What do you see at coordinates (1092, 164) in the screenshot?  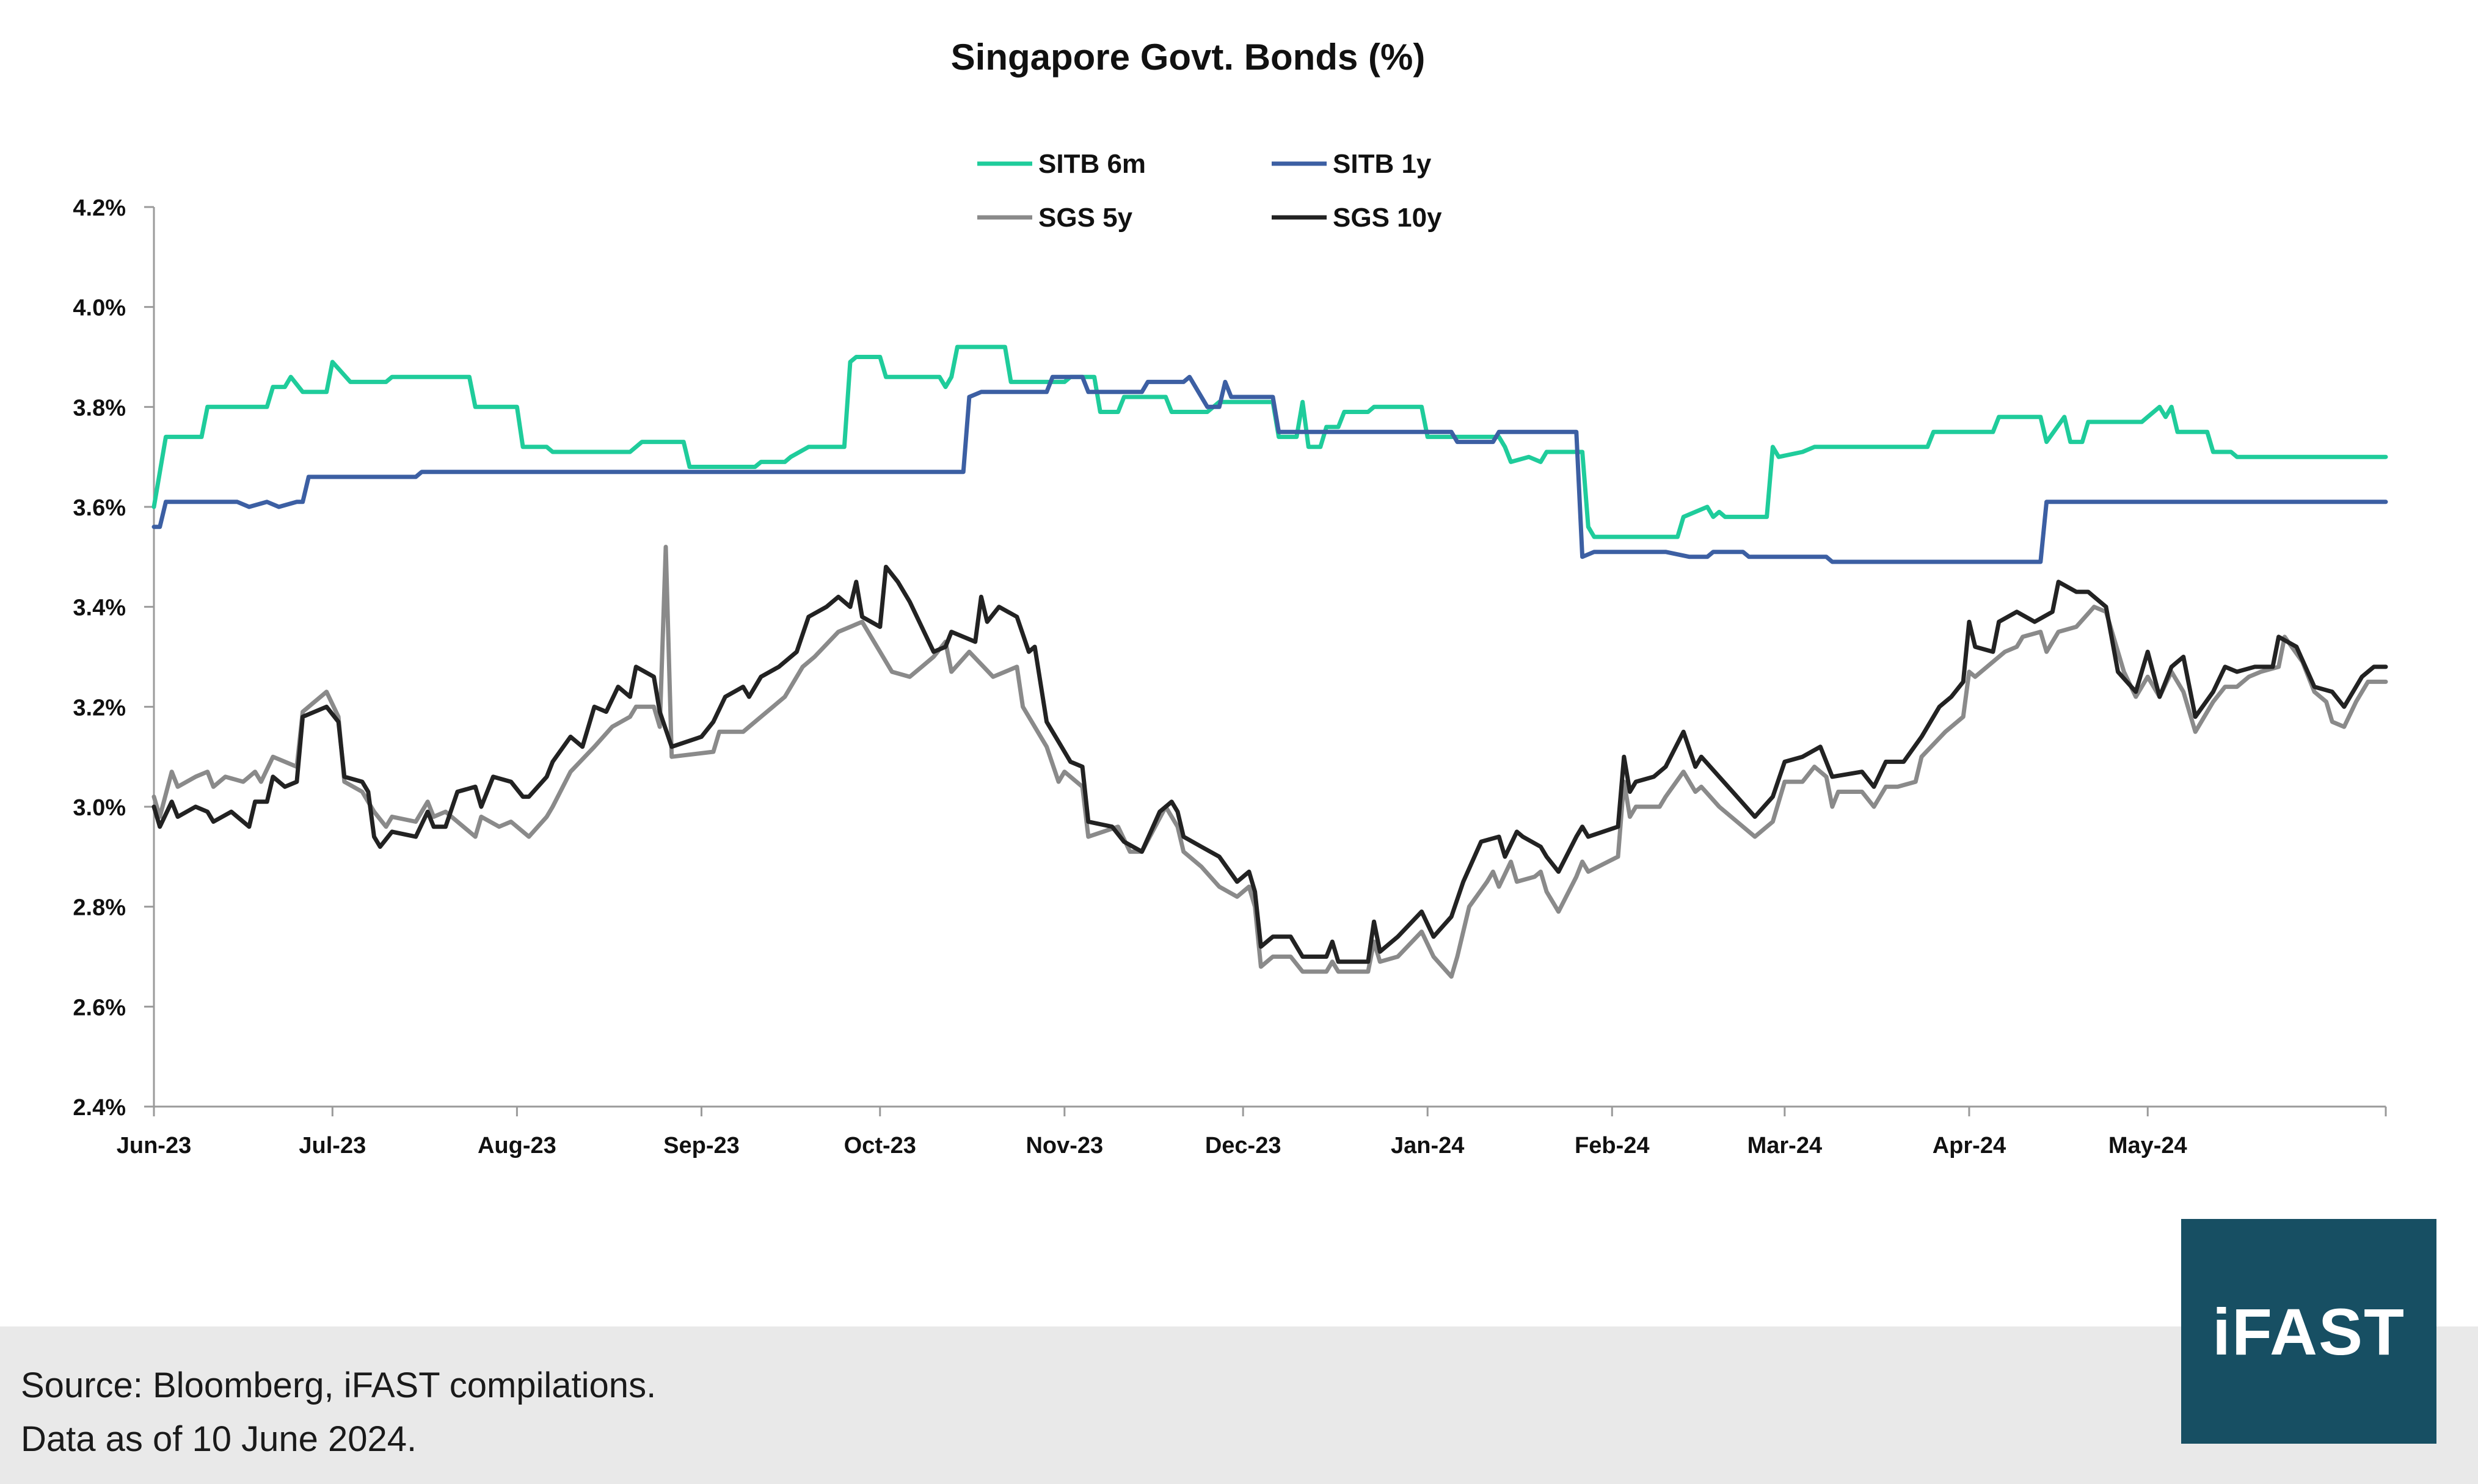 I see `legend-label-sitb-6m: SITB 6m` at bounding box center [1092, 164].